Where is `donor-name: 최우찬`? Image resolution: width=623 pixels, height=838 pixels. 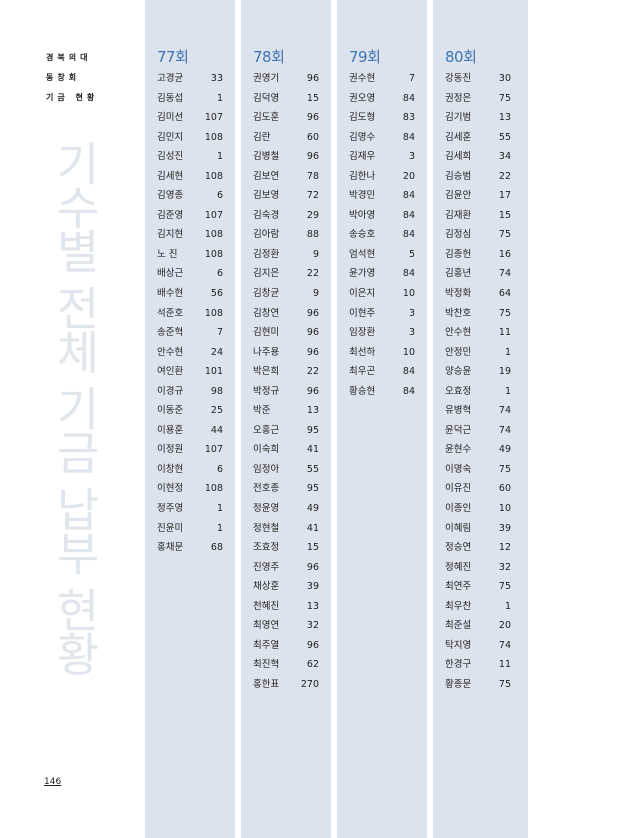 donor-name: 최우찬 is located at coordinates (458, 606).